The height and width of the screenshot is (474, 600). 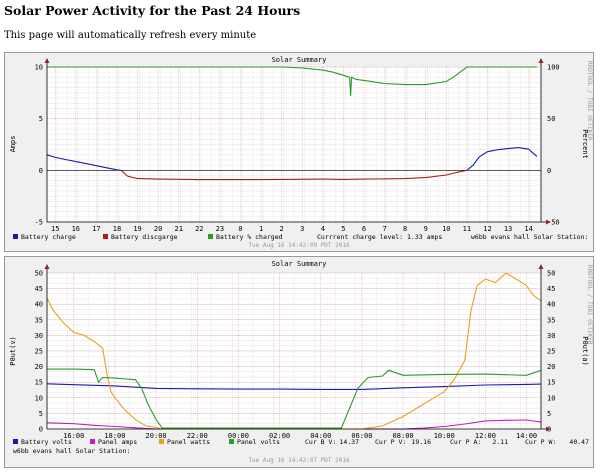 I want to click on y-axis-arrow, so click(x=47, y=266).